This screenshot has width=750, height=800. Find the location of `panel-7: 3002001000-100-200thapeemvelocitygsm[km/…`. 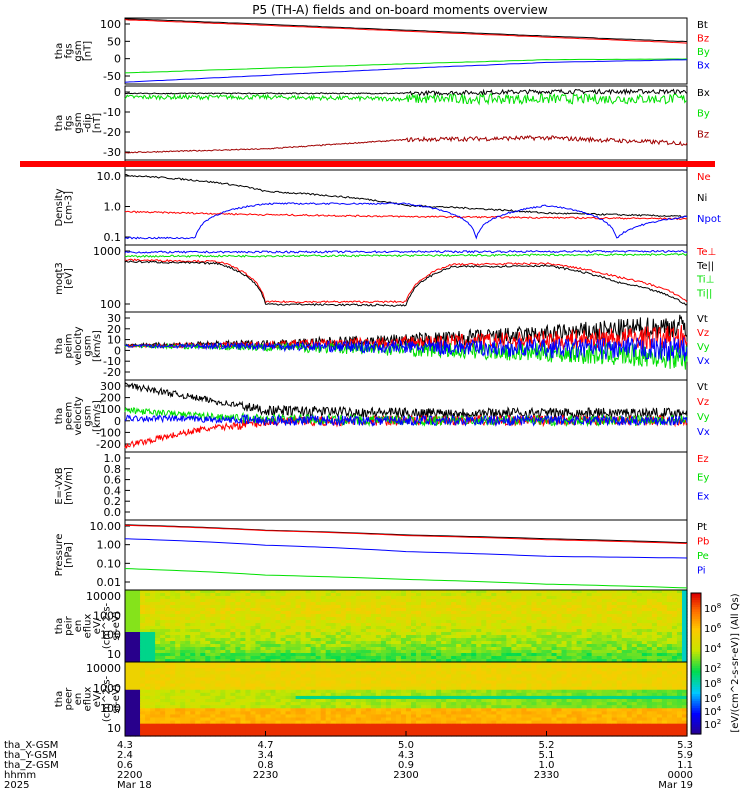

panel-7: 3002001000-100-200thapeemvelocitygsm[km/… is located at coordinates (382, 416).